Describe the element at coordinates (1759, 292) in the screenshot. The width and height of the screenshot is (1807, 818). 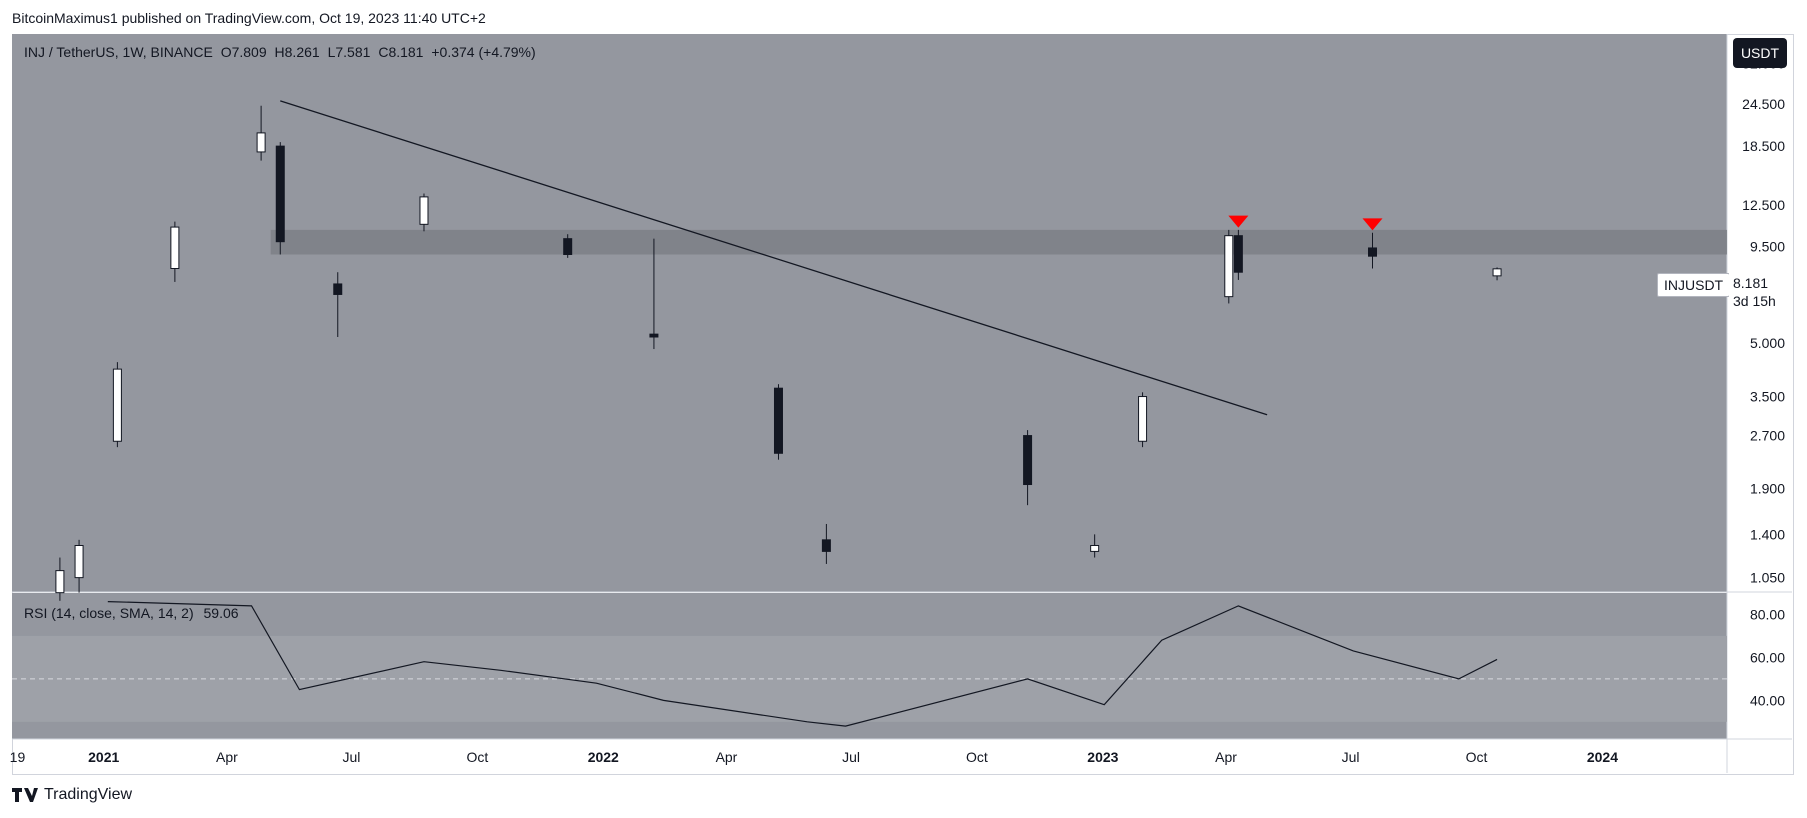
I see `price-tag: 8.181 3d 15h` at that location.